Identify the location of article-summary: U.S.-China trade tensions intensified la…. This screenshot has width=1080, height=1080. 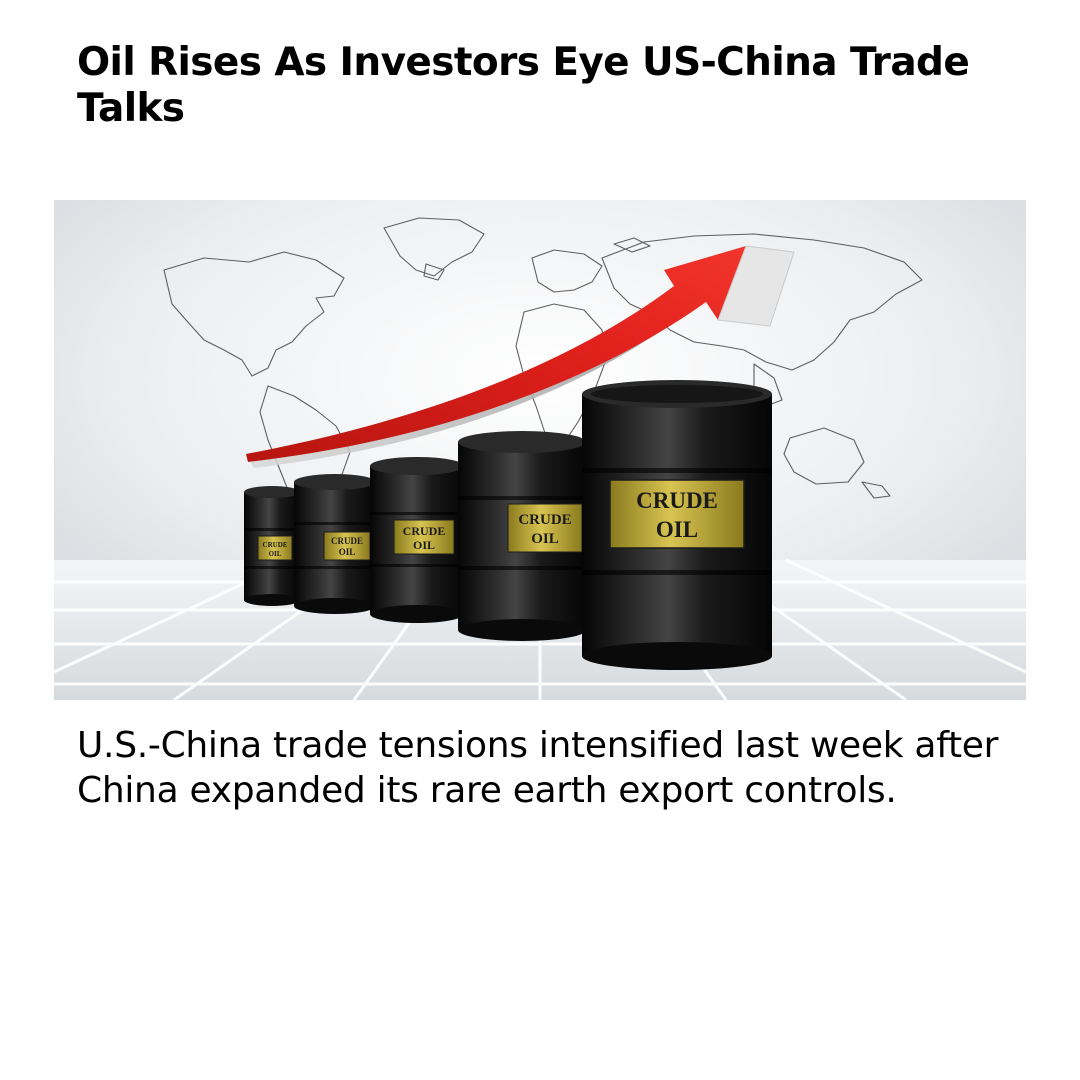
(538, 768).